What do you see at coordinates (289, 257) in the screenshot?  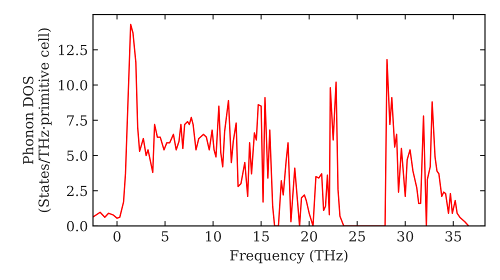 I see `x-axis-title: Frequency (THz)` at bounding box center [289, 257].